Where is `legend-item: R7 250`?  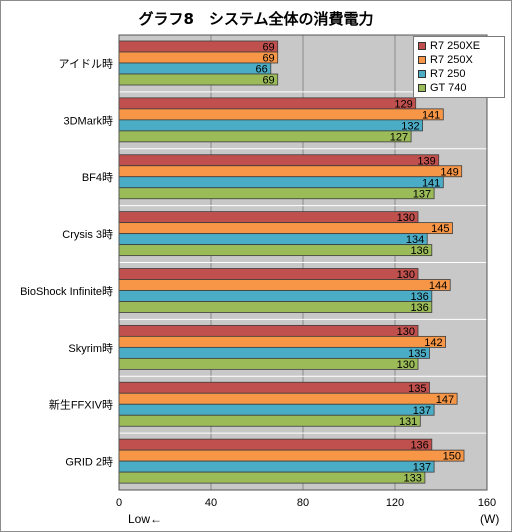
legend-item: R7 250 is located at coordinates (459, 74).